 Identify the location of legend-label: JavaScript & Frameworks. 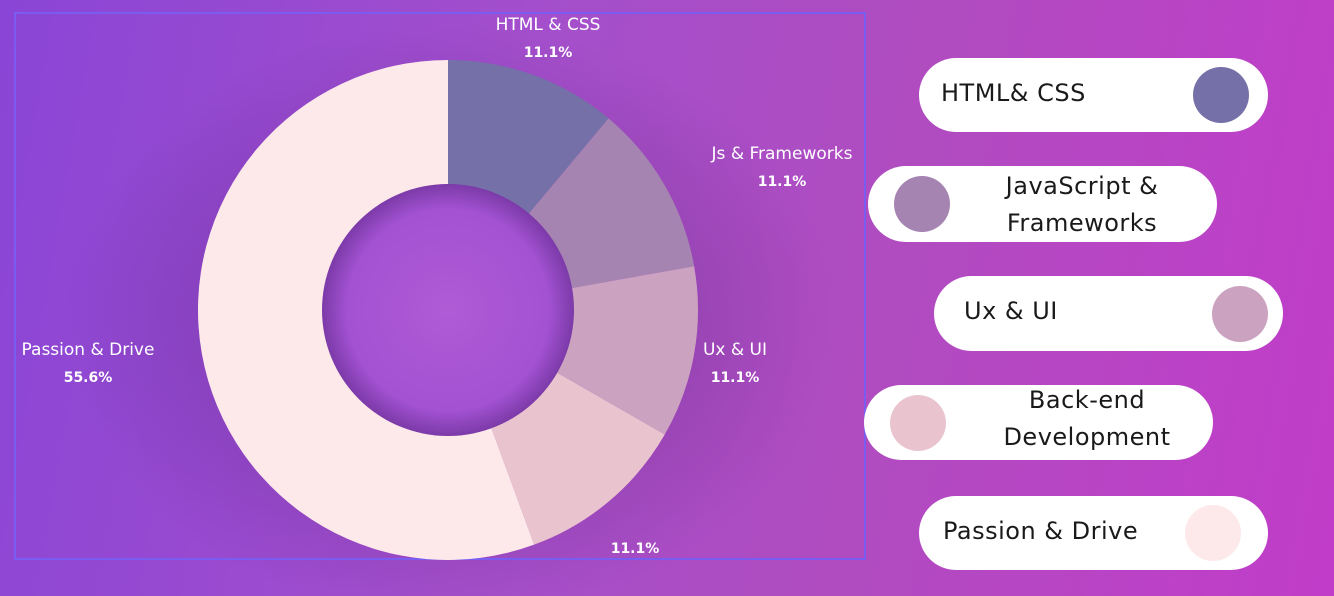
(1082, 205).